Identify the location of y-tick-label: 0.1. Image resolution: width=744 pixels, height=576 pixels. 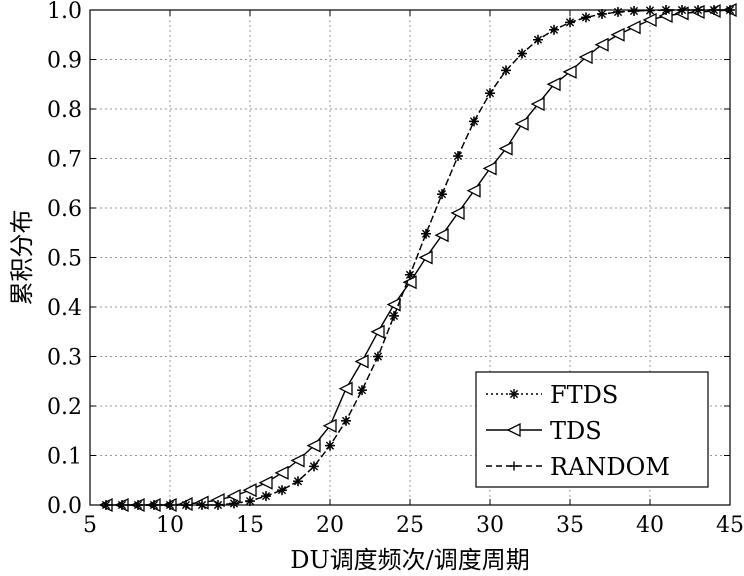
(64, 457).